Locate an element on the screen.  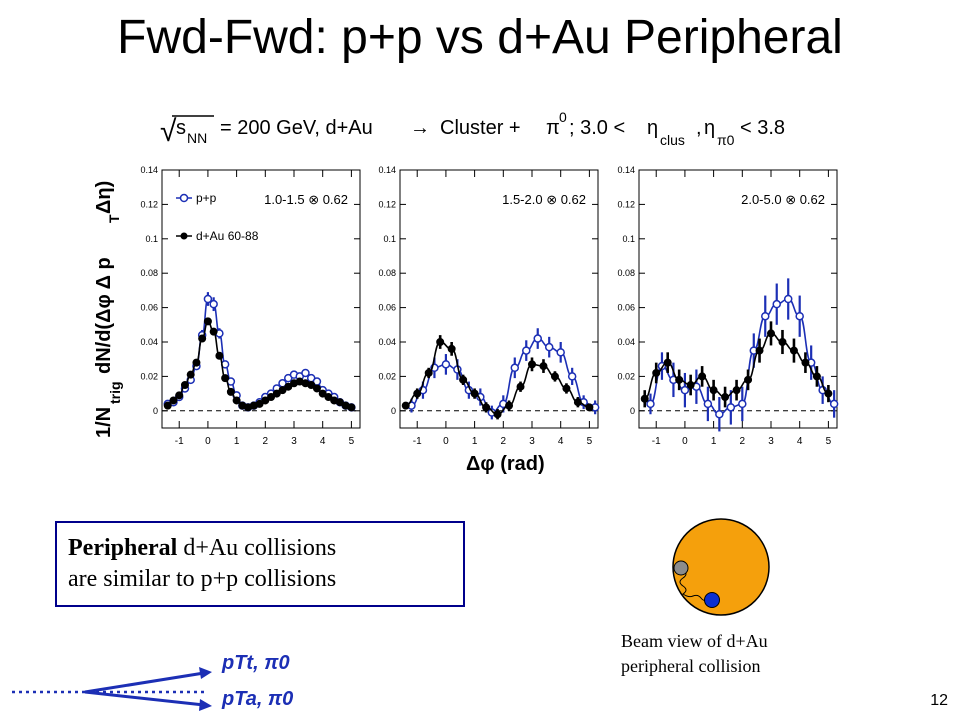
series-pp is located at coordinates (742, 355).